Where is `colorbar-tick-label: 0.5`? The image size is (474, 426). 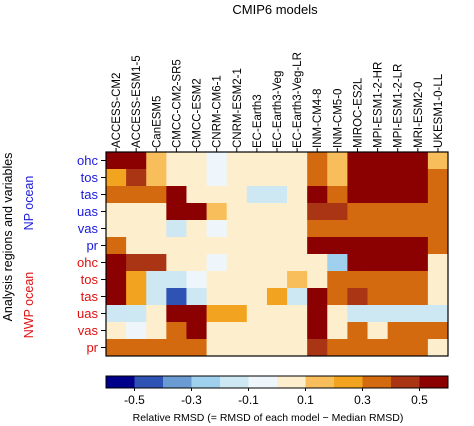
colorbar-tick-label: 0.5 is located at coordinates (419, 400).